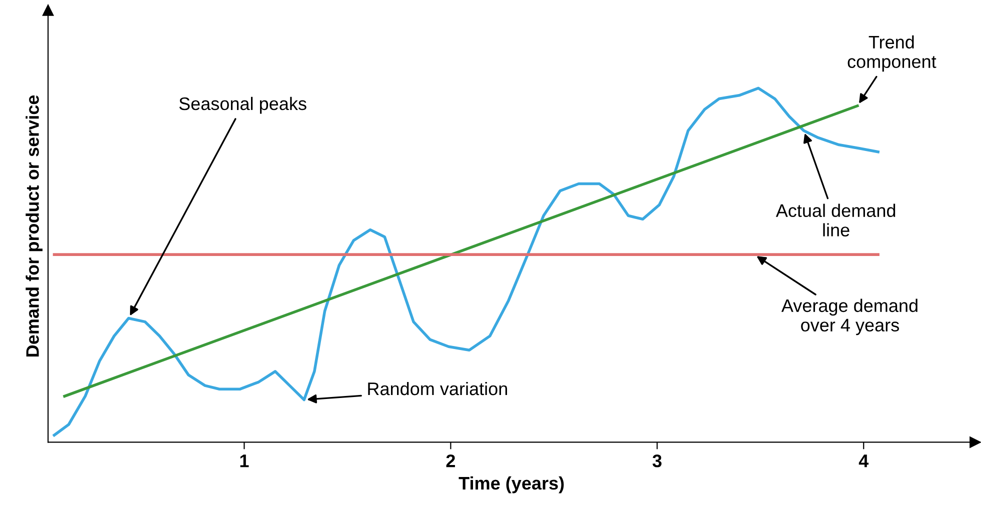 Image resolution: width=981 pixels, height=513 pixels. I want to click on annotation: Seasonal peaks, so click(242, 105).